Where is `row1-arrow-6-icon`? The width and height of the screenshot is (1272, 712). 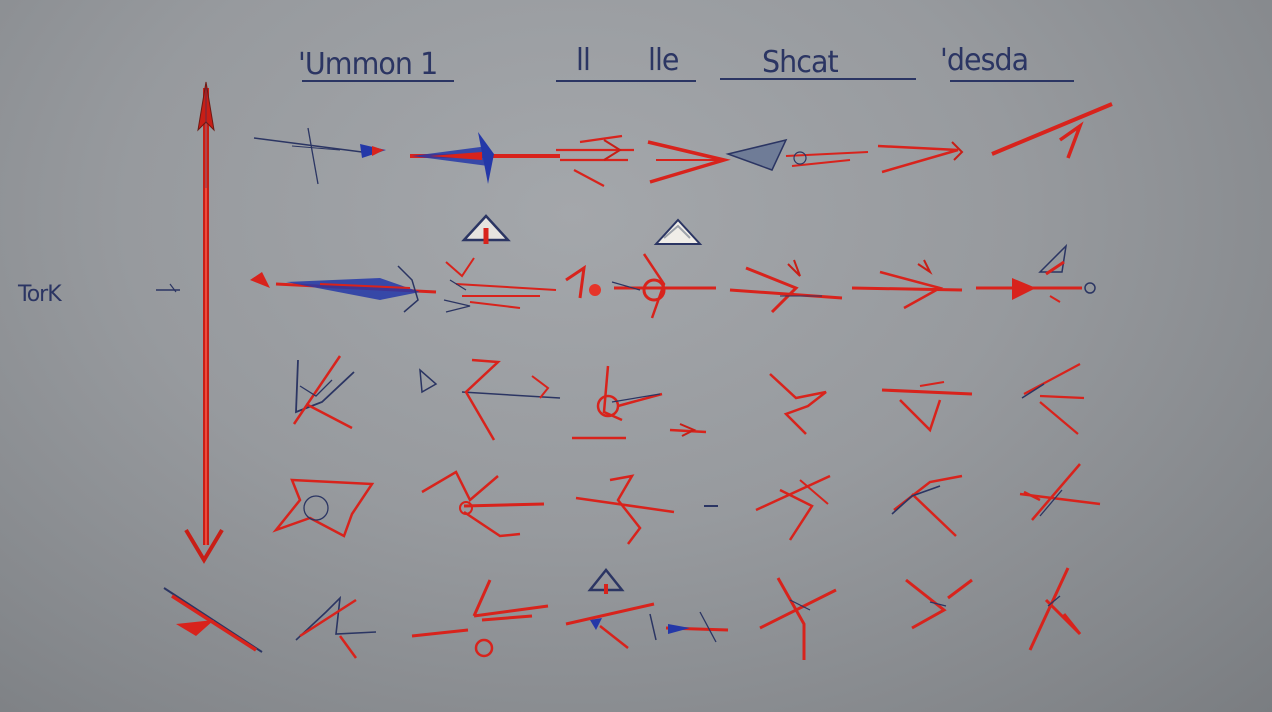 row1-arrow-6-icon is located at coordinates (920, 157).